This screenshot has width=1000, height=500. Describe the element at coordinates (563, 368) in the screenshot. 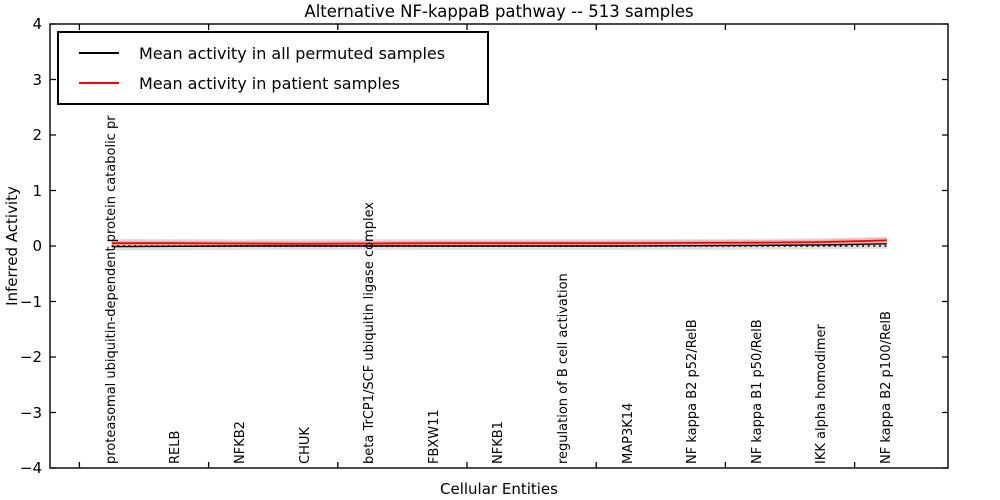

I see `x-category-label: regulation of B cell activation` at that location.